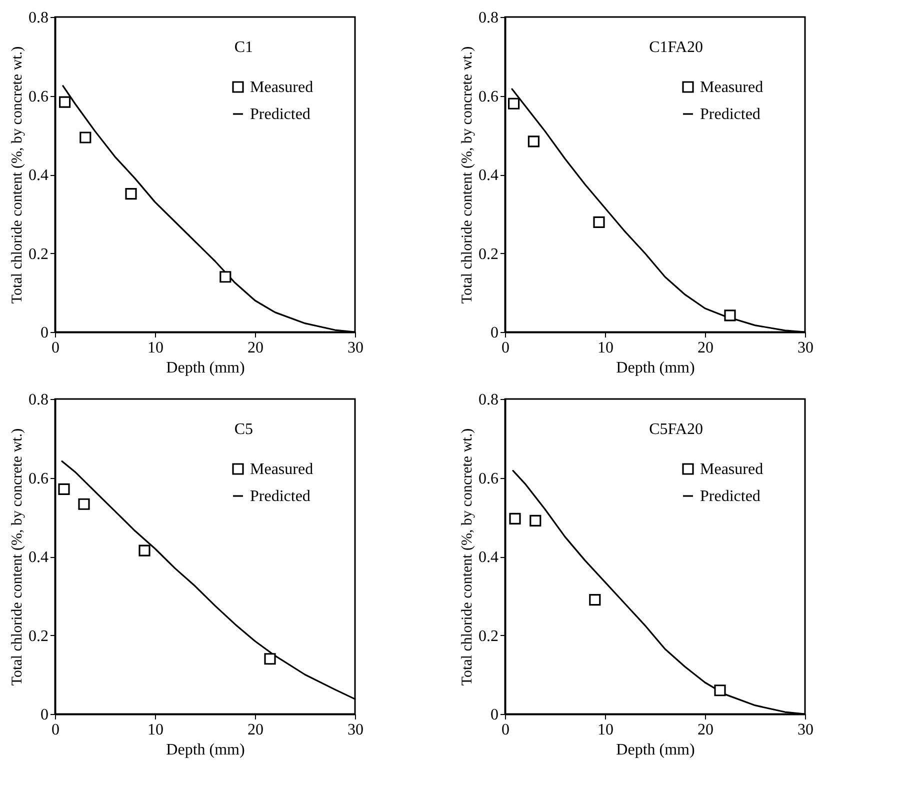  Describe the element at coordinates (243, 429) in the screenshot. I see `text: C5` at that location.